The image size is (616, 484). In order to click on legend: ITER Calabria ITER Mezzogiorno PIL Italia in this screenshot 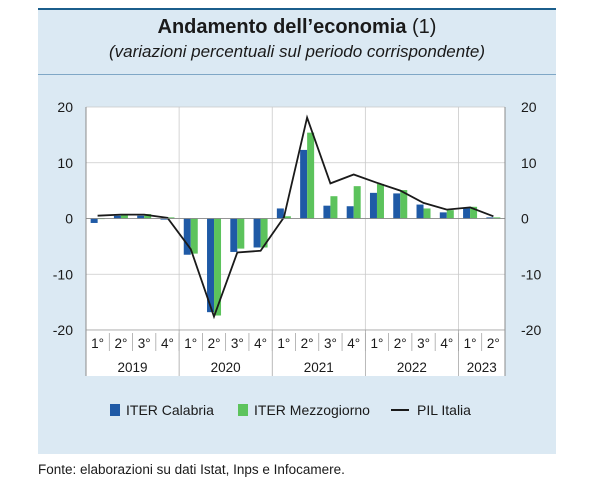, I will do `click(290, 410)`.